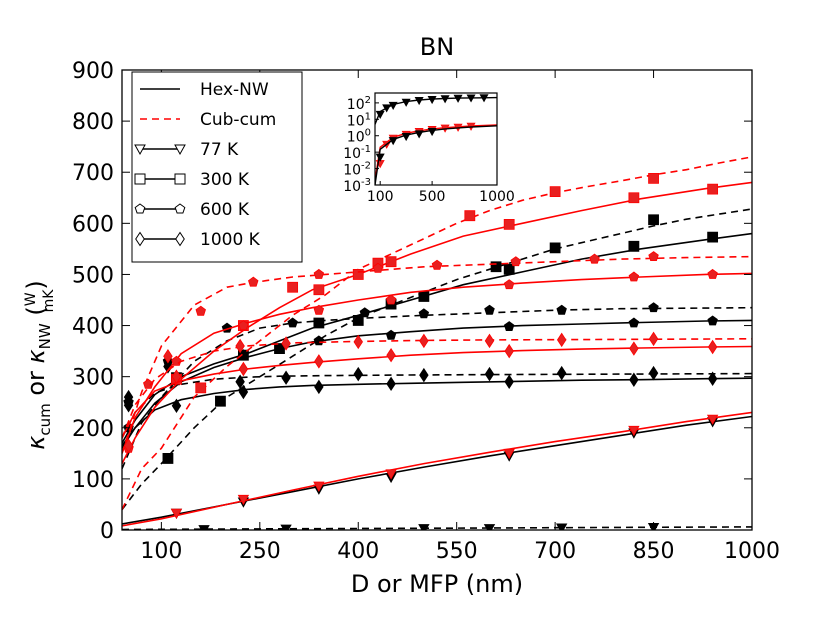  I want to click on x-tick-label: 250, so click(260, 551).